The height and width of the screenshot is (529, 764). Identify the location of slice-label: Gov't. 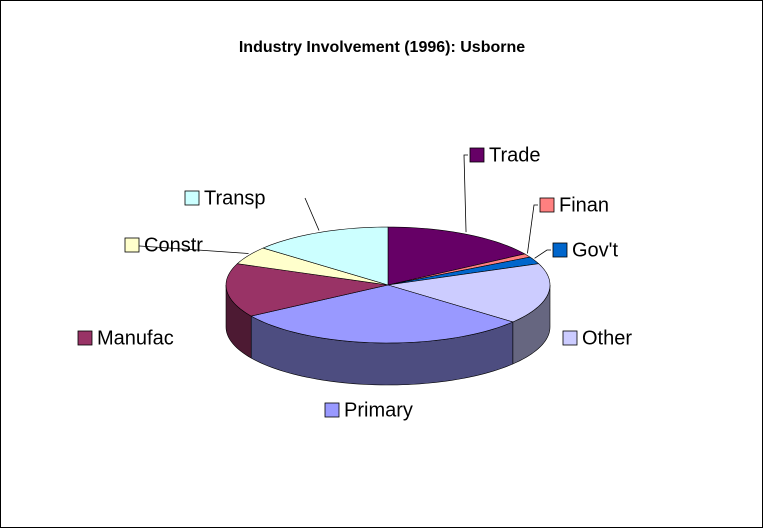
(595, 250).